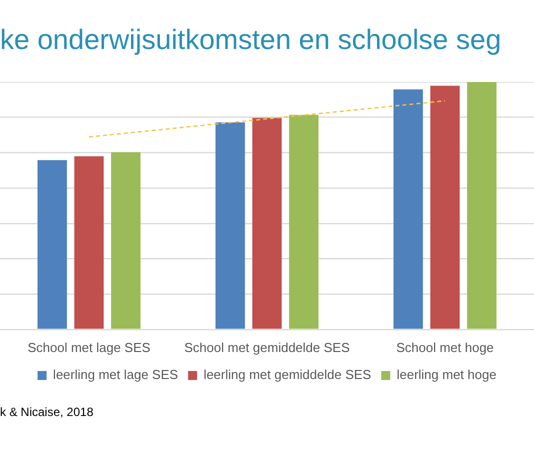  What do you see at coordinates (47, 412) in the screenshot?
I see `text: k & Nicaise, 2018` at bounding box center [47, 412].